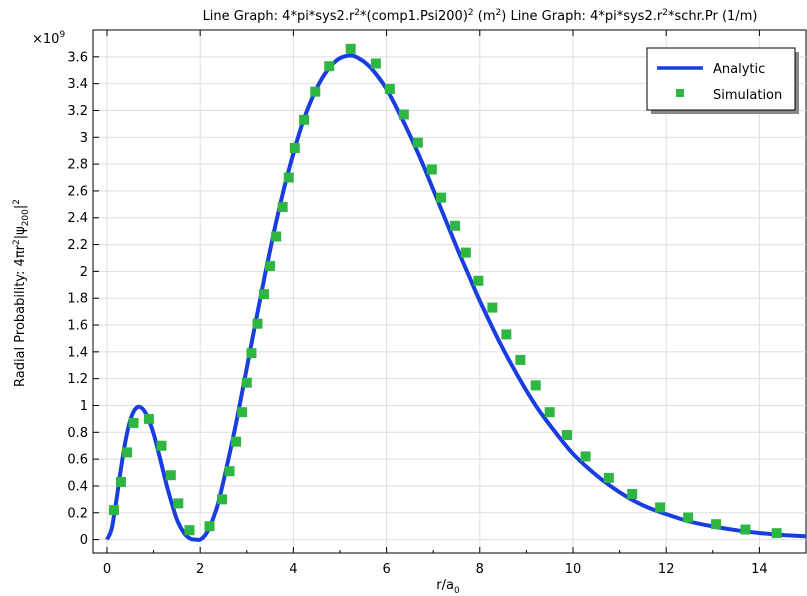 The width and height of the screenshot is (807, 596). Describe the element at coordinates (20, 232) in the screenshot. I see `y-label-part: |ψ` at that location.